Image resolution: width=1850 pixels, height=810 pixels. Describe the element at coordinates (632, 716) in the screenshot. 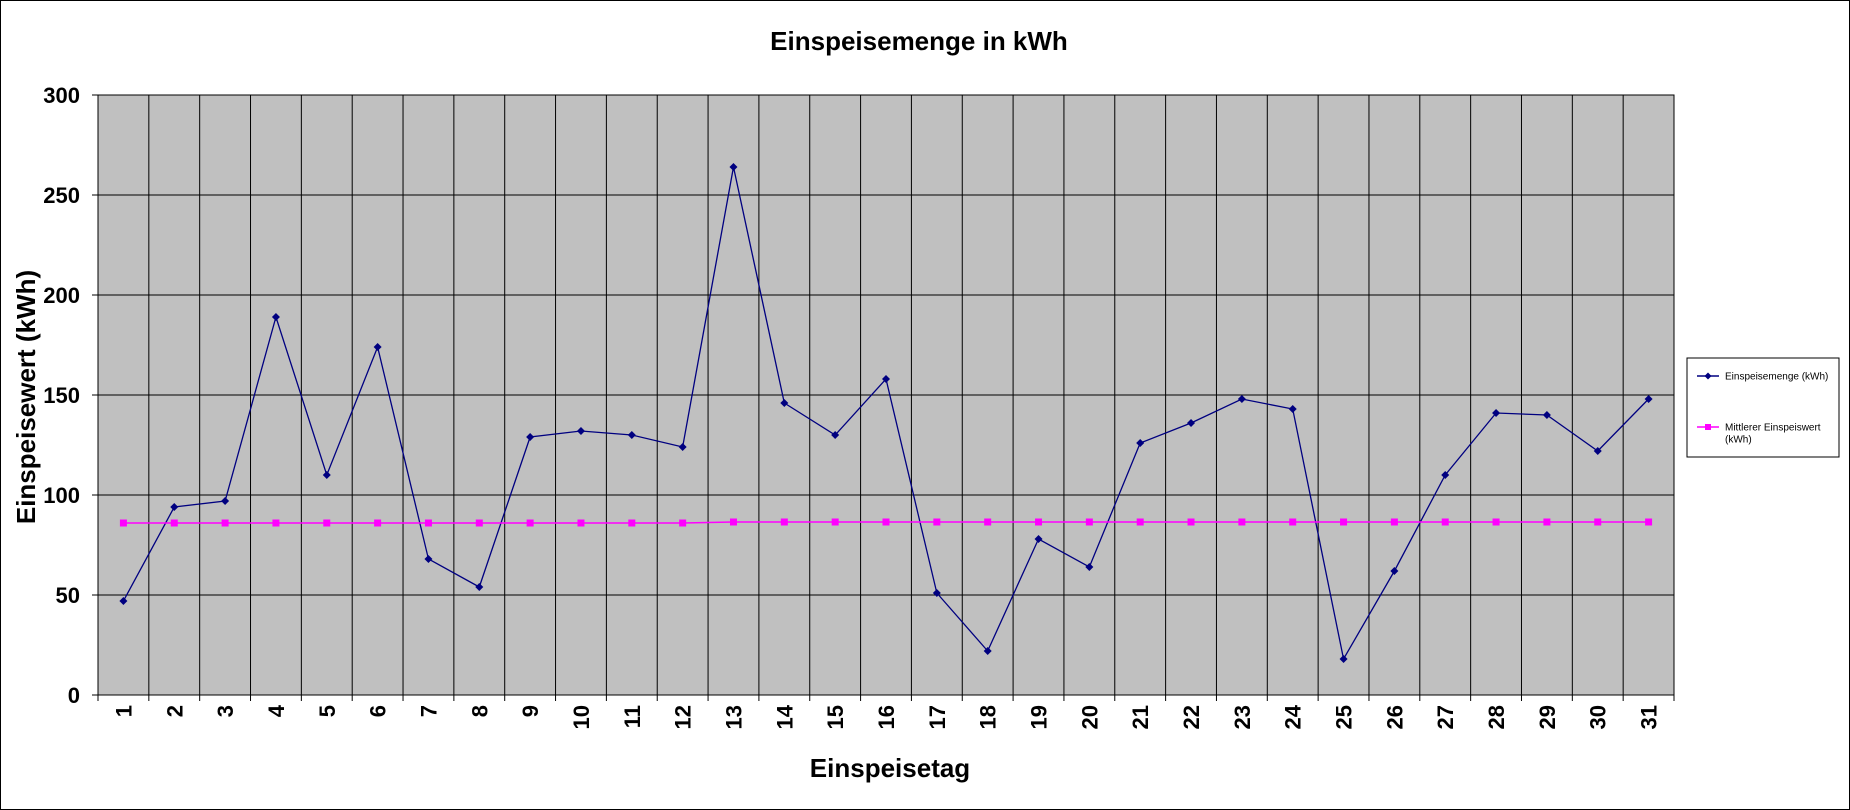

I see `x-tick-label: 11` at that location.